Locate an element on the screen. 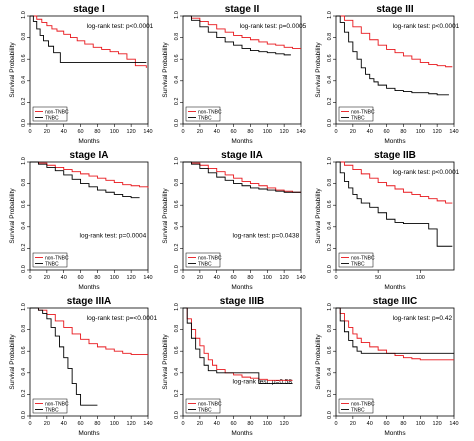  panel-title: stage IIIA is located at coordinates (89, 301).